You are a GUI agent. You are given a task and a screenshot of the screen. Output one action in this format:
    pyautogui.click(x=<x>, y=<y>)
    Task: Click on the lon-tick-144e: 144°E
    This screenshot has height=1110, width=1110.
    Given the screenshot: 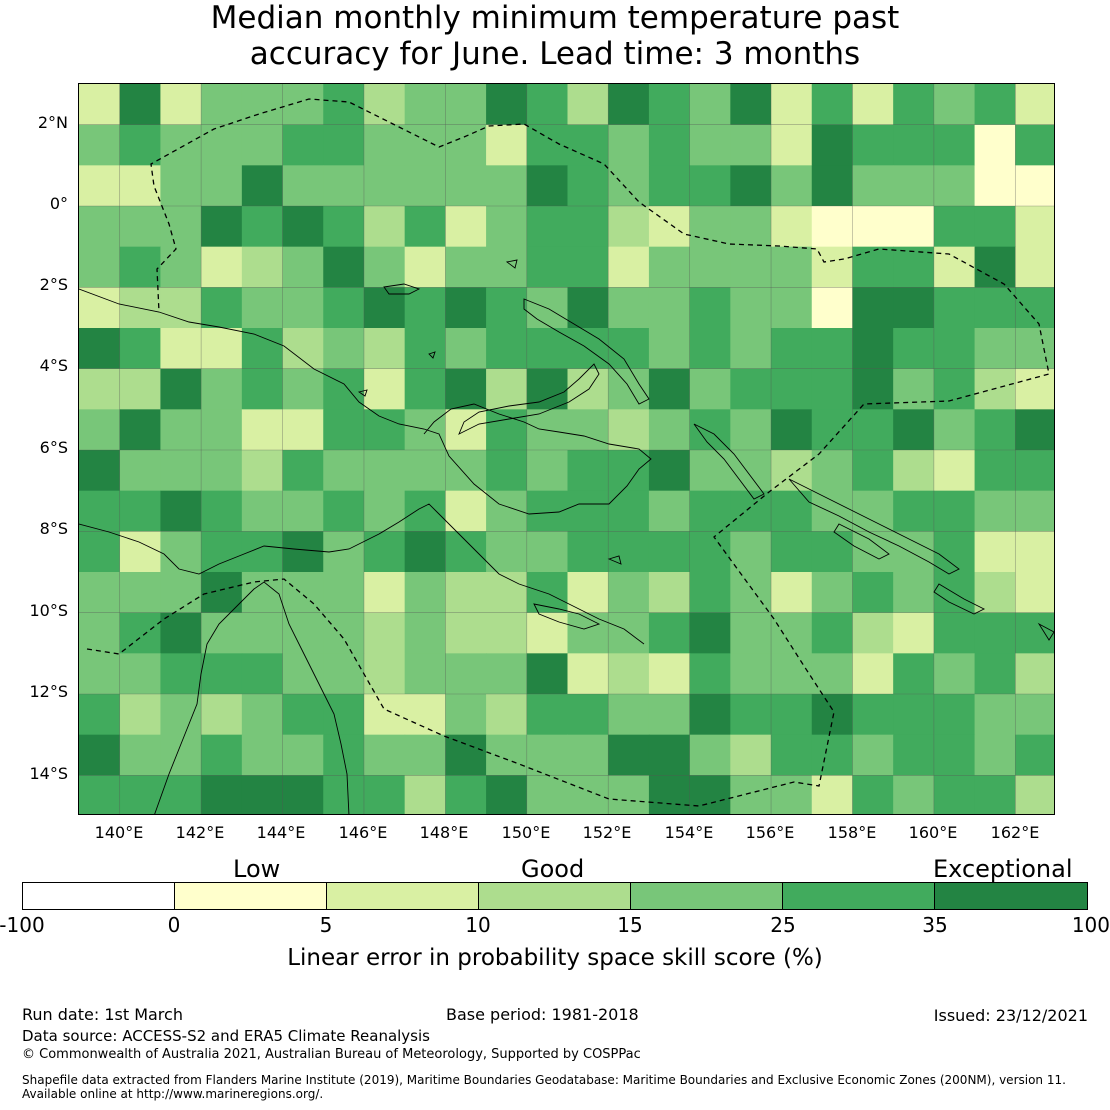 What is the action you would take?
    pyautogui.click(x=281, y=832)
    